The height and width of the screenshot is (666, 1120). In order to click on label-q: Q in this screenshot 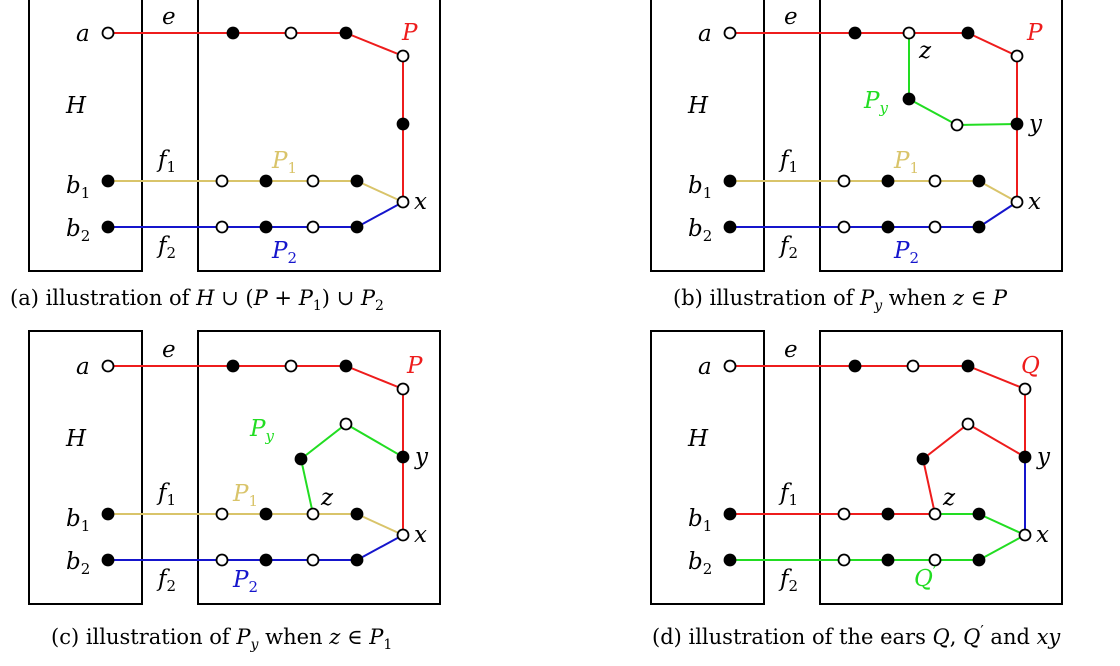, I will do `click(1030, 366)`.